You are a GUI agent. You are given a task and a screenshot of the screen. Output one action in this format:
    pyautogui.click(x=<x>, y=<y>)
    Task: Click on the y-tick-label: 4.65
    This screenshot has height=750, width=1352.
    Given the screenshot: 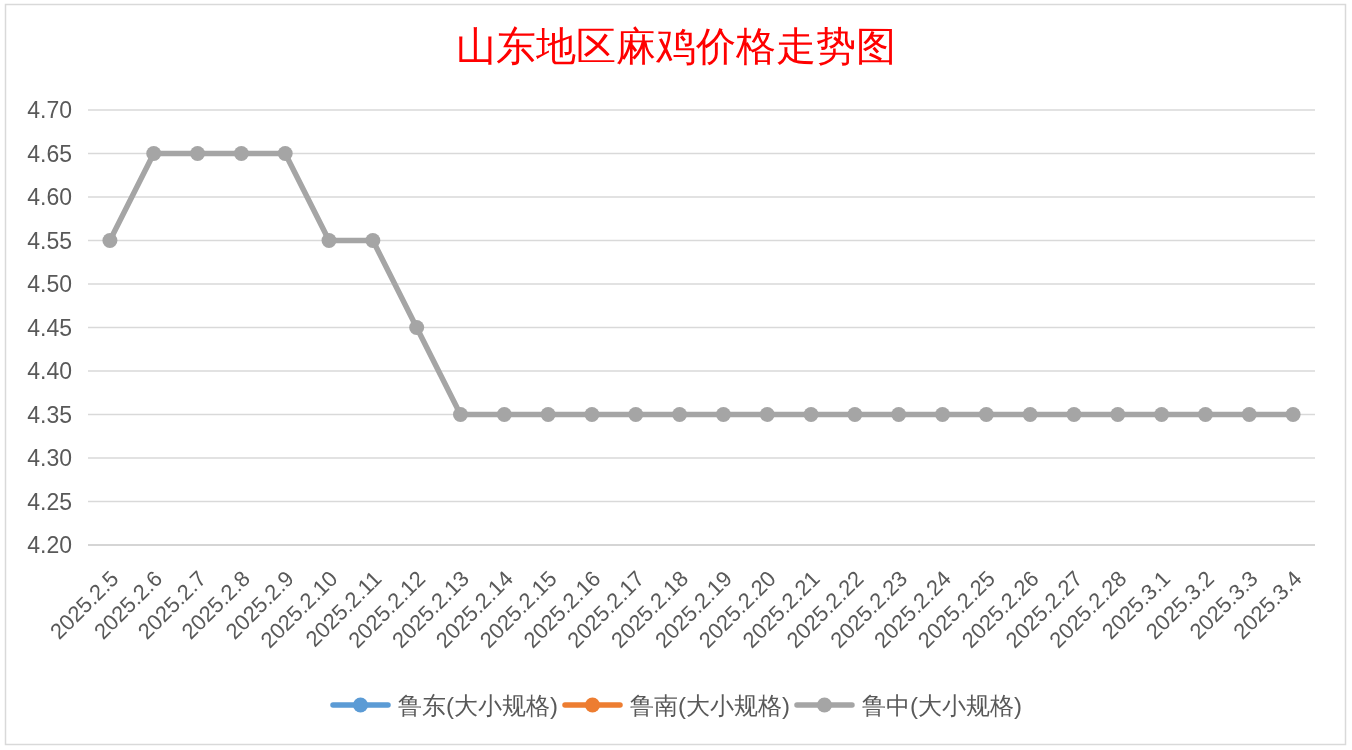 What is the action you would take?
    pyautogui.click(x=49, y=153)
    